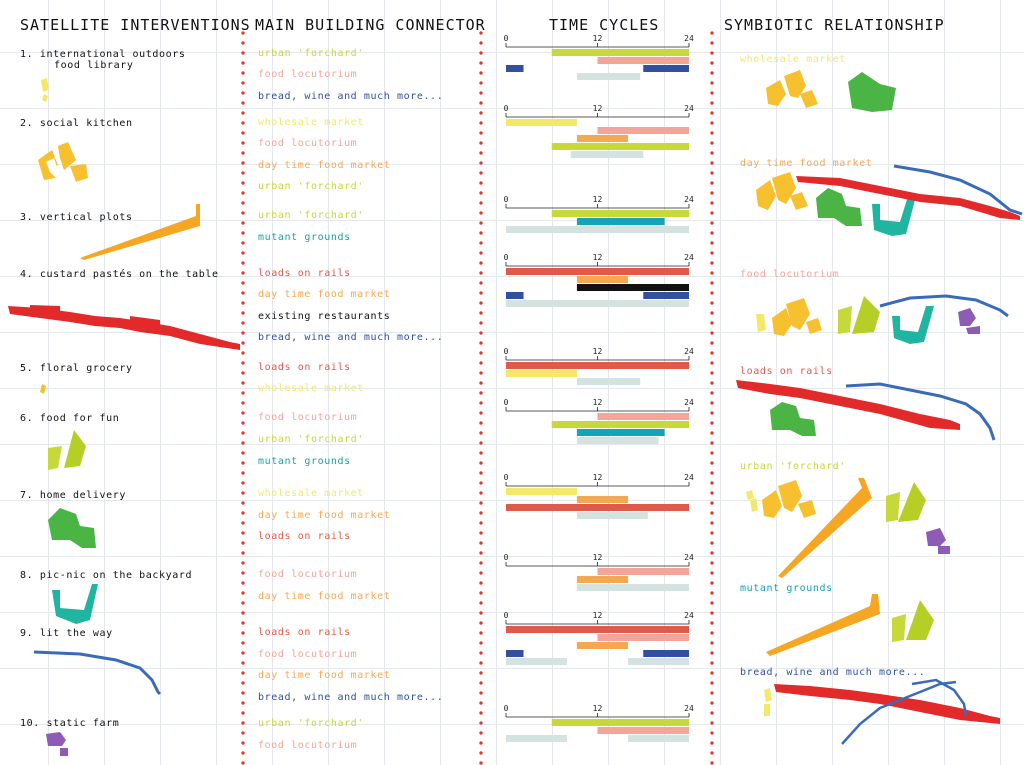 The height and width of the screenshot is (765, 1024). What do you see at coordinates (848, 528) in the screenshot?
I see `sym-sketch-forchard` at bounding box center [848, 528].